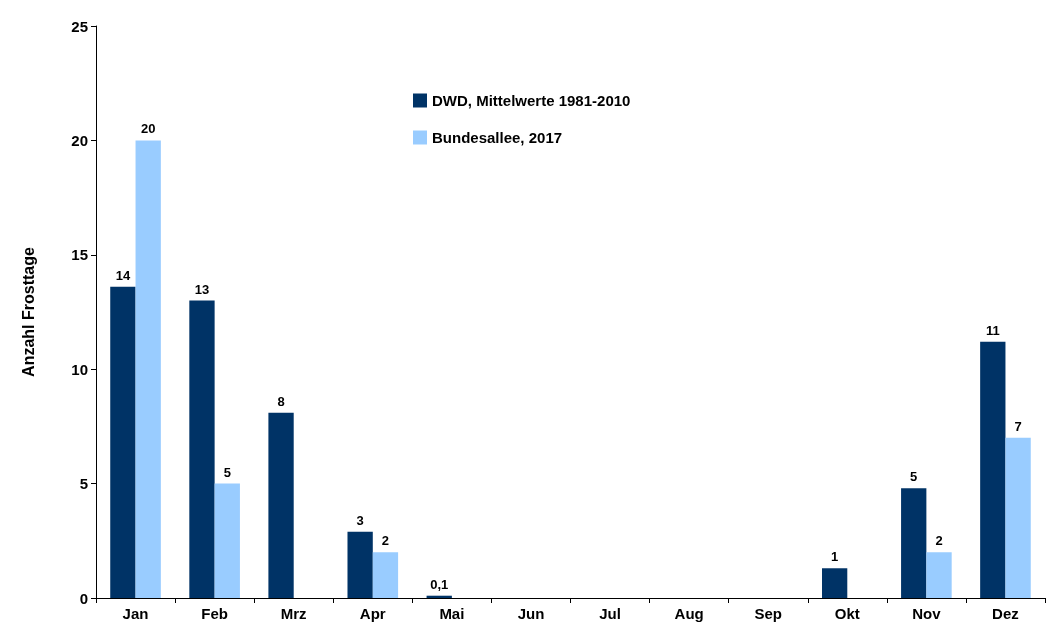 The image size is (1055, 644). I want to click on legend-label: DWD, Mittelwerte 1981-2010, so click(531, 100).